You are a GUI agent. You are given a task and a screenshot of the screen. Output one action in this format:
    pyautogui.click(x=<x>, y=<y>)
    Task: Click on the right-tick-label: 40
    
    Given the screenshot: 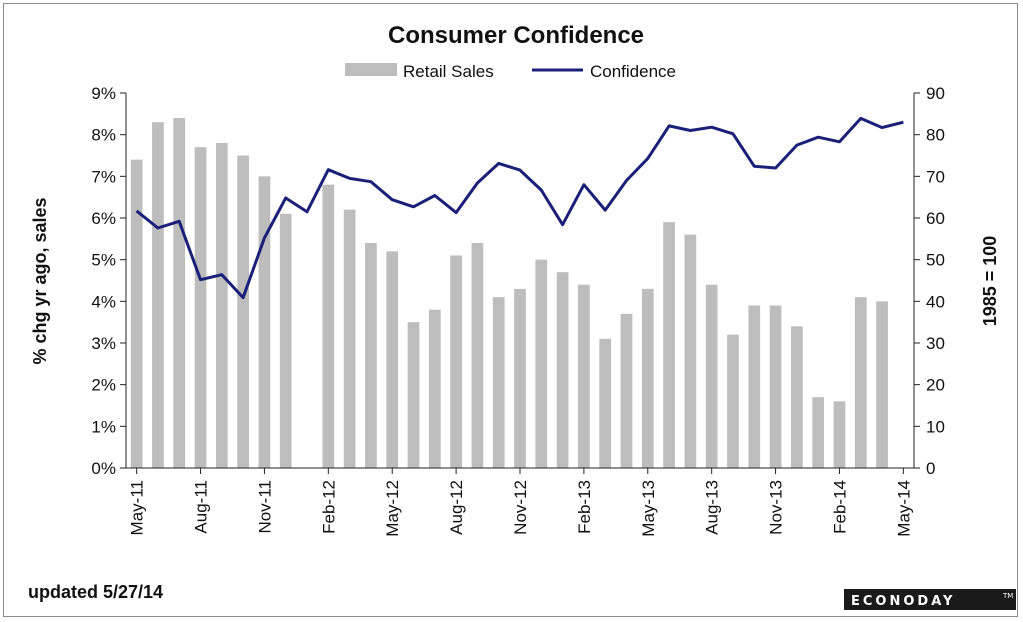 What is the action you would take?
    pyautogui.click(x=935, y=301)
    